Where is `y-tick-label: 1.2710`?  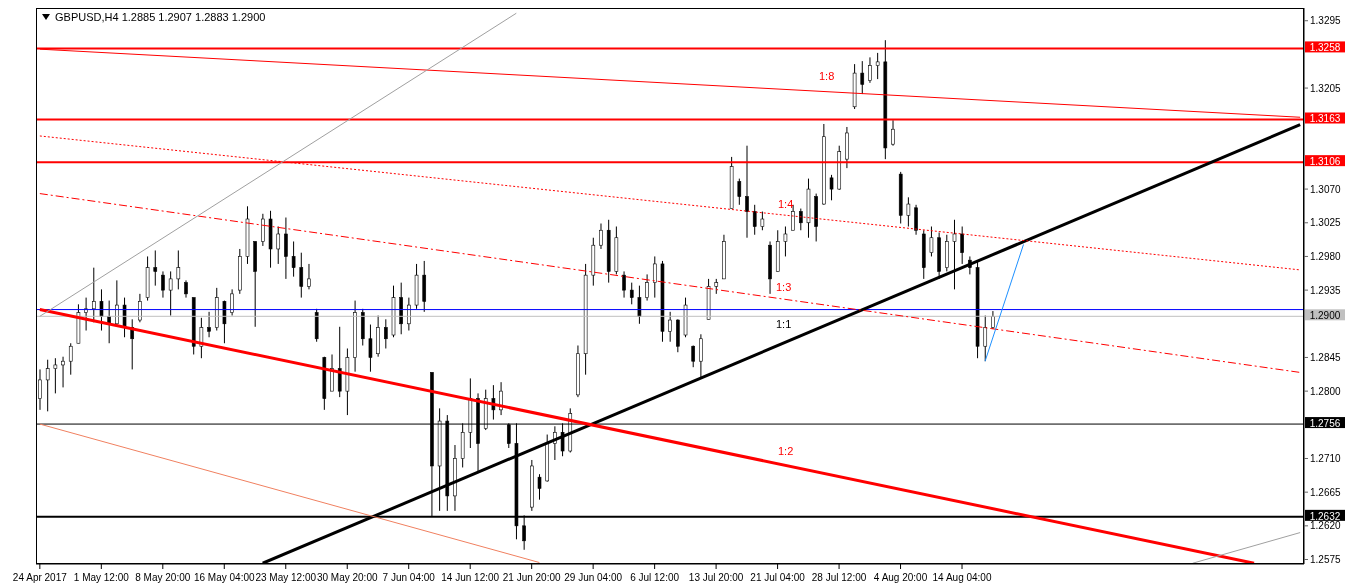
y-tick-label: 1.2710 is located at coordinates (1326, 459).